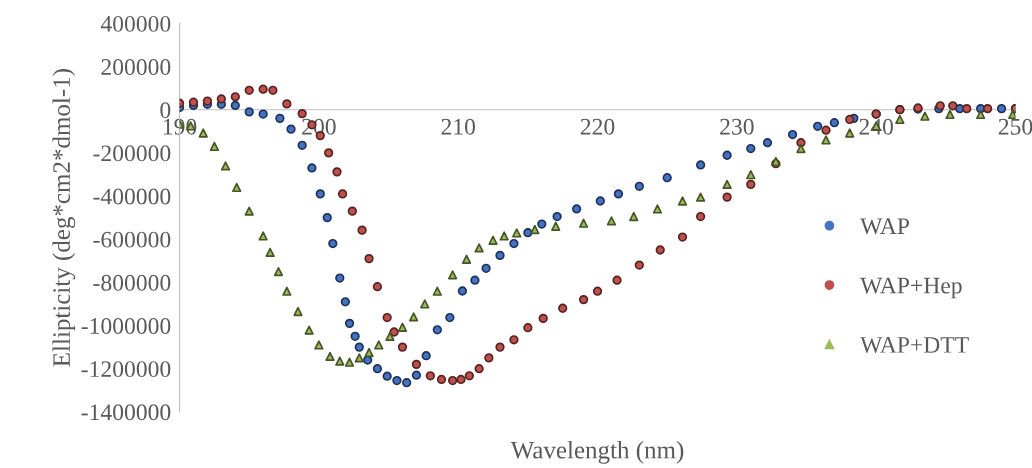 This screenshot has width=1032, height=468. What do you see at coordinates (885, 226) in the screenshot?
I see `legend-label: WAP` at bounding box center [885, 226].